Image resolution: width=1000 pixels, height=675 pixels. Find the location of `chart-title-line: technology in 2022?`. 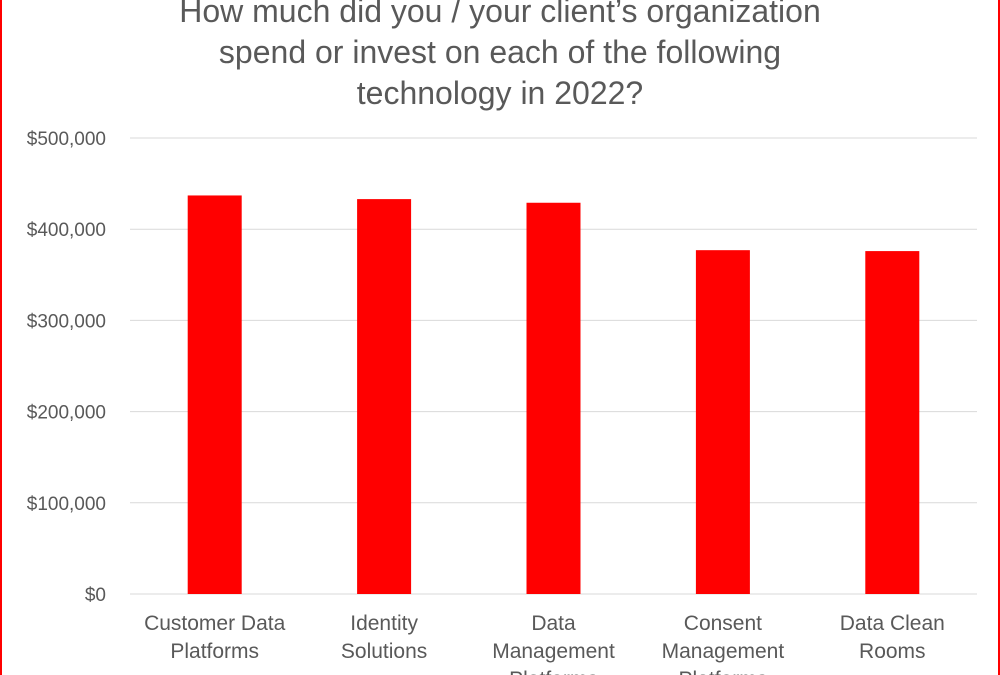

chart-title-line: technology in 2022? is located at coordinates (500, 93).